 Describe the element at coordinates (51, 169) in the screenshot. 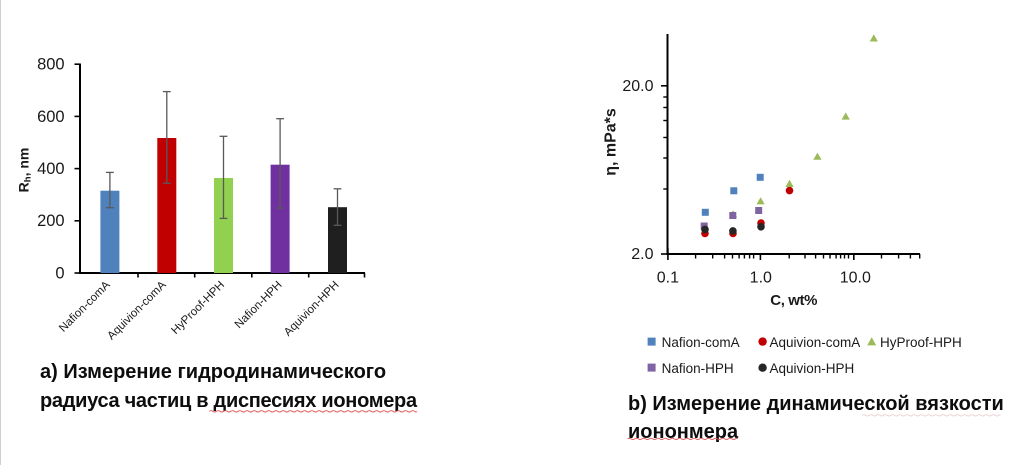

I see `svg-text: 400` at that location.